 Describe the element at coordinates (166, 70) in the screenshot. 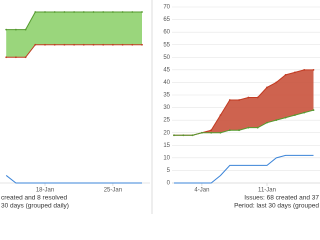

I see `y-tick-label: 45` at that location.